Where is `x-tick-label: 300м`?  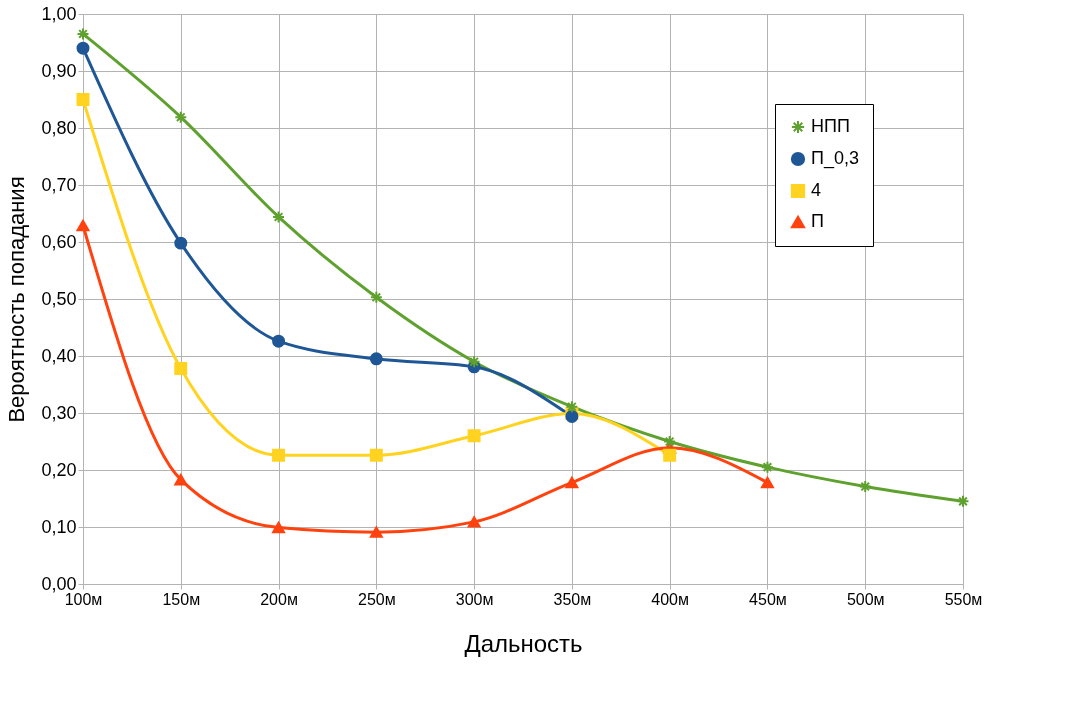 x-tick-label: 300м is located at coordinates (474, 599).